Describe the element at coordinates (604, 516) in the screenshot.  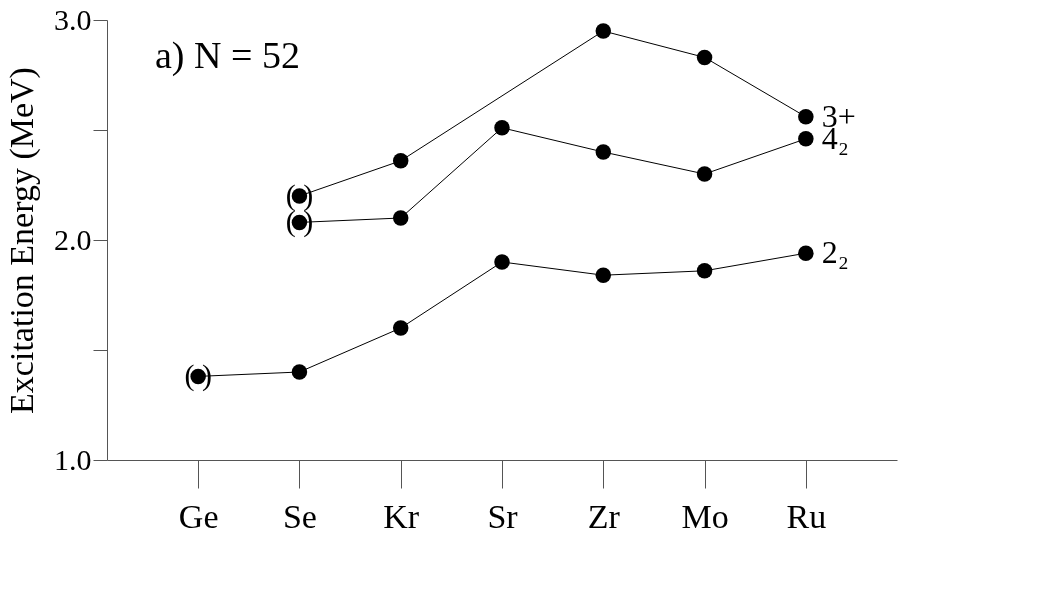
I see `x-tick-label: Zr` at that location.